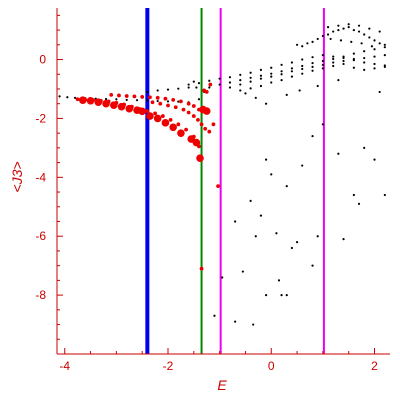  I want to click on y-tick-label: -6, so click(40, 236).